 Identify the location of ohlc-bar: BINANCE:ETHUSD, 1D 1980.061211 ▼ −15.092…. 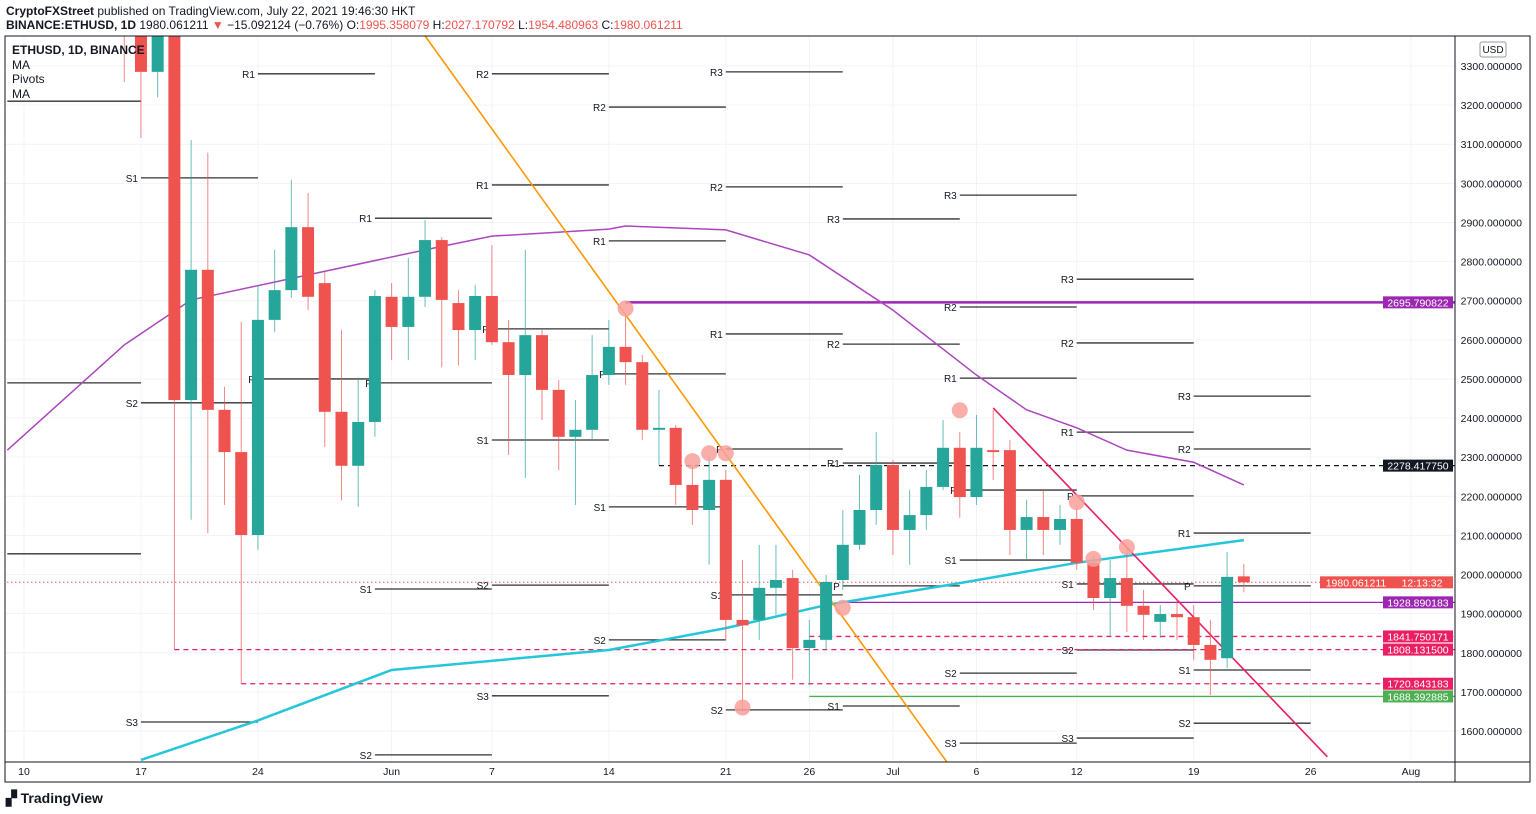
(344, 25).